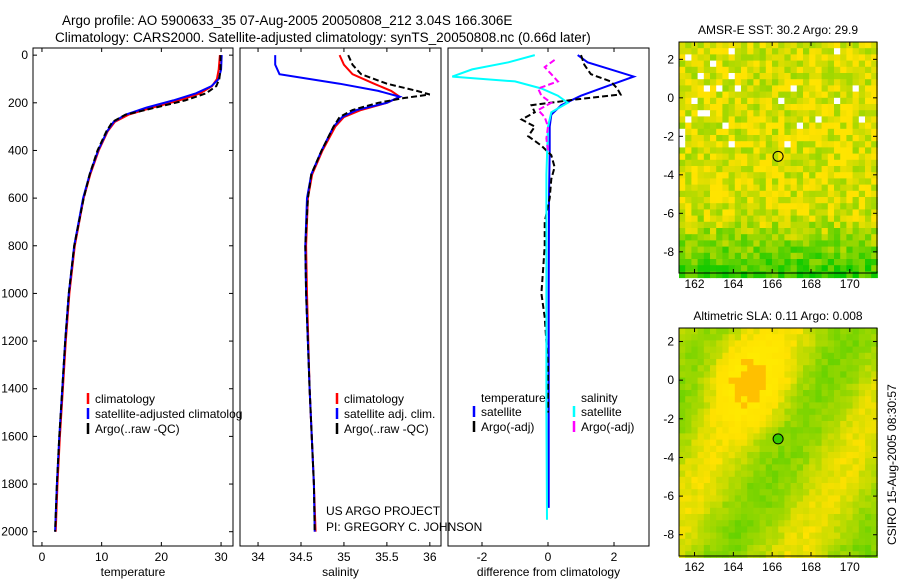 This screenshot has width=900, height=580. I want to click on x-tick-label: 162, so click(695, 567).